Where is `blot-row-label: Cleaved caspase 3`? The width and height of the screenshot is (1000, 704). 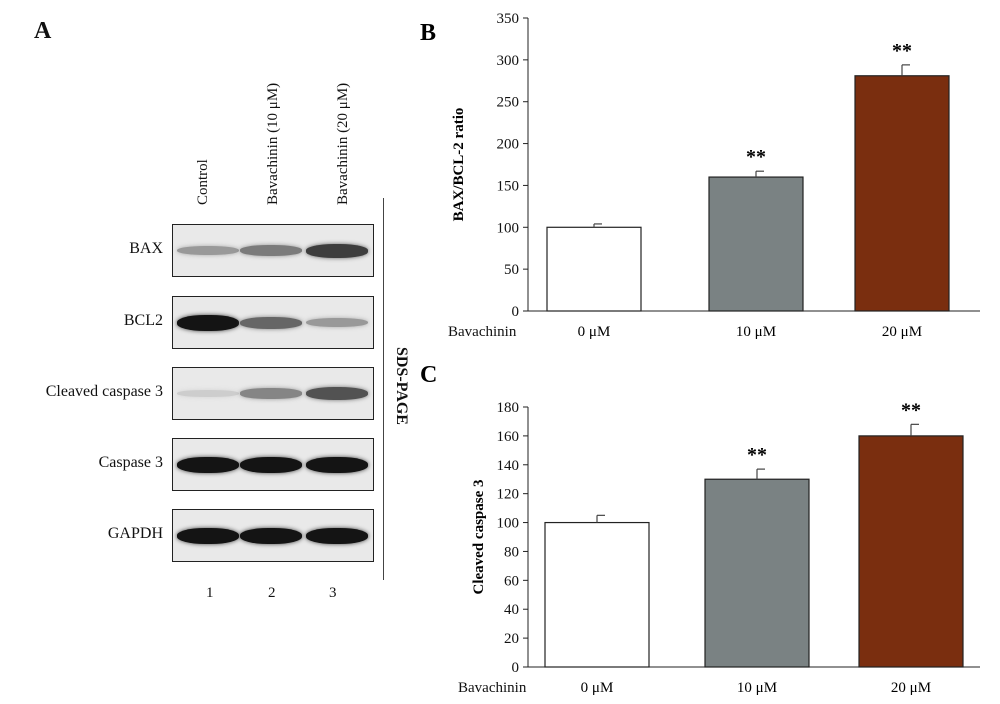 blot-row-label: Cleaved caspase 3 is located at coordinates (104, 391).